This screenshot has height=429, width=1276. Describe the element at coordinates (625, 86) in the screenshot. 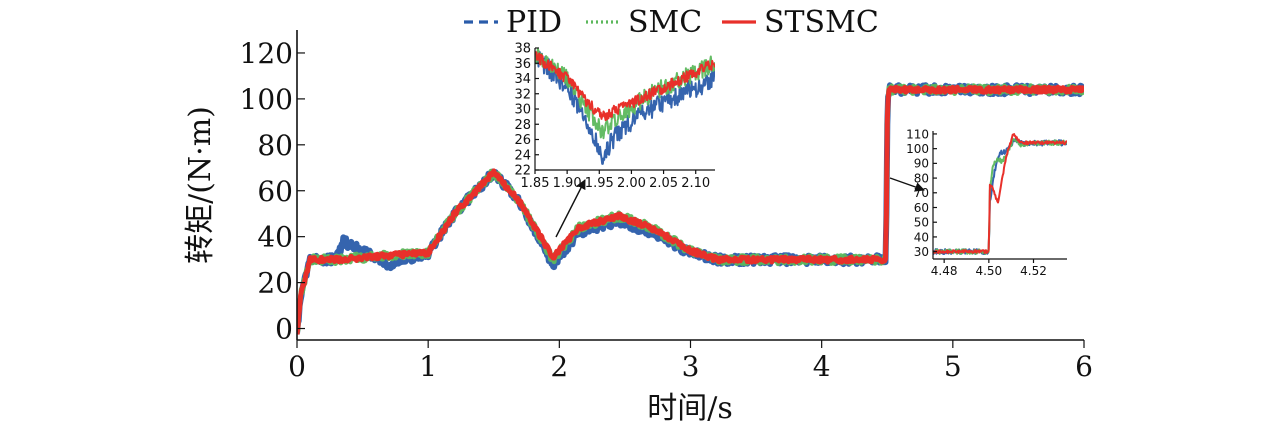

I see `inset-zoom-dip-series-stsmc-line` at that location.